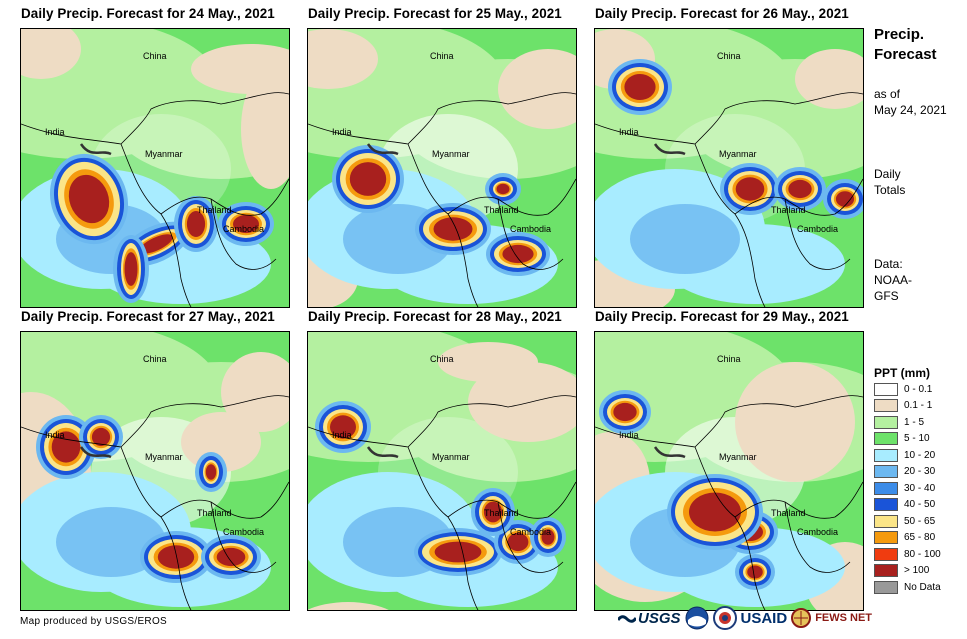 The height and width of the screenshot is (639, 967). What do you see at coordinates (922, 587) in the screenshot?
I see `legend-label: No Data` at bounding box center [922, 587].